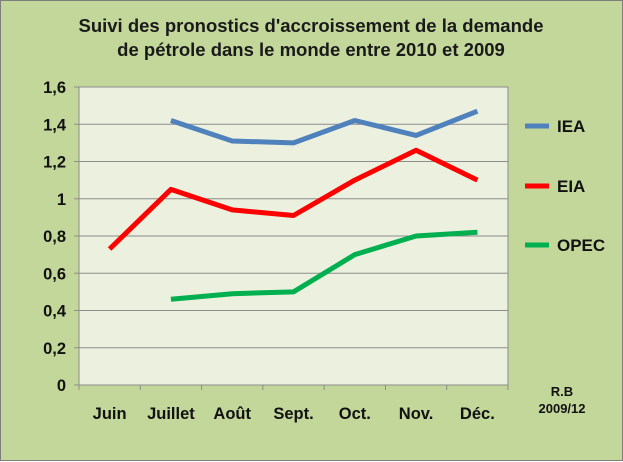  Describe the element at coordinates (61, 200) in the screenshot. I see `y-tick-label: 1` at that location.